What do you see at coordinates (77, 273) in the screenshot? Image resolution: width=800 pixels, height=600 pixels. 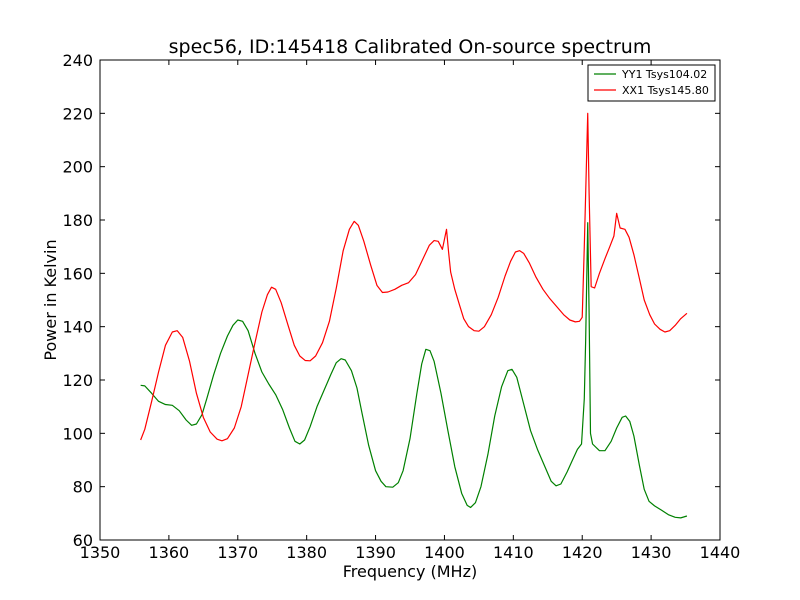 I see `y-tick-label: 160` at bounding box center [77, 273].